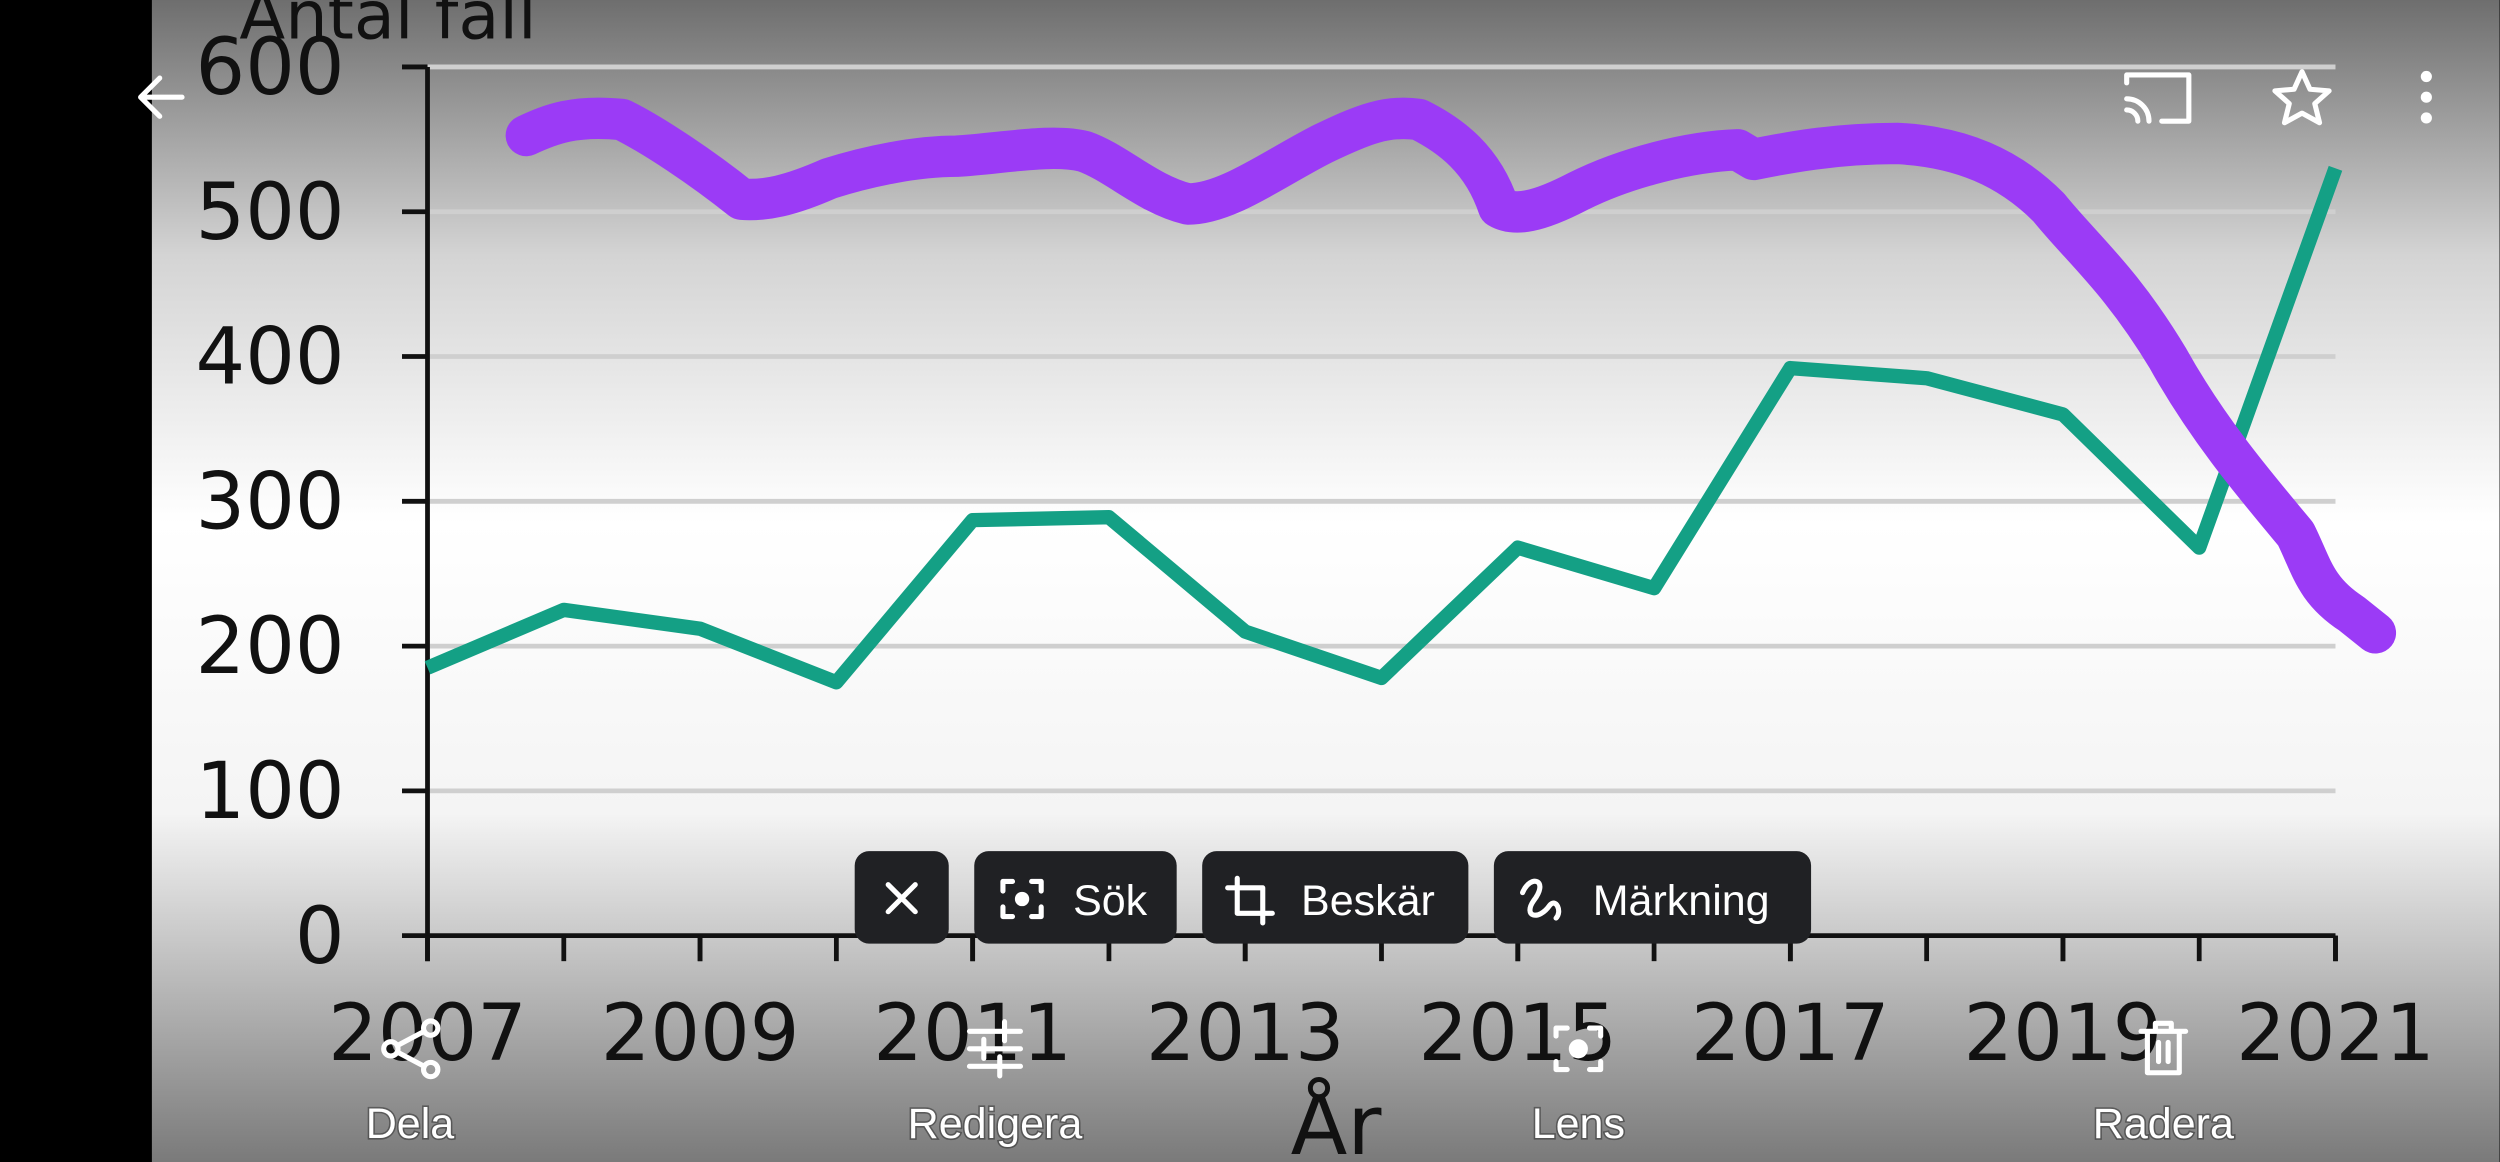 This screenshot has height=1162, width=2500. I want to click on markup-chip: Märkning, so click(1652, 897).